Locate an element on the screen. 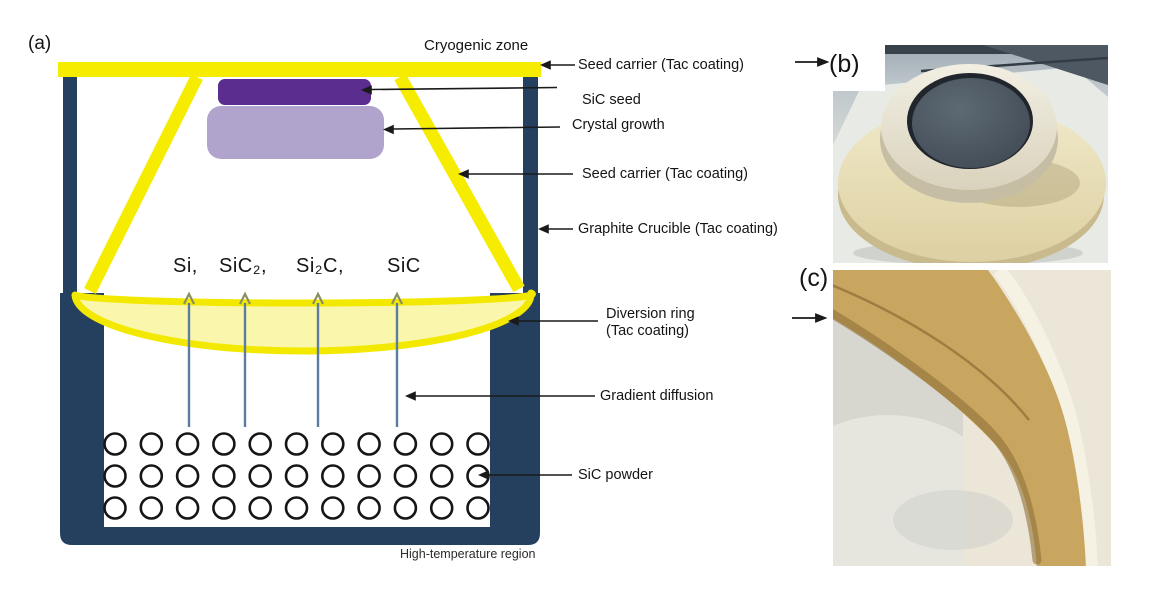 The height and width of the screenshot is (601, 1166). gas-arrowheads is located at coordinates (293, 298).